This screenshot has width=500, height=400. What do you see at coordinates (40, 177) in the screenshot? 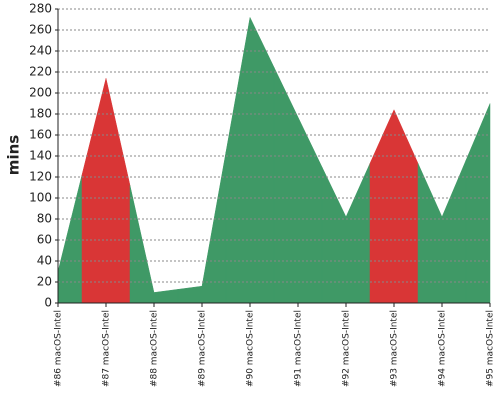
I see `y-tick-label: 120` at bounding box center [40, 177].